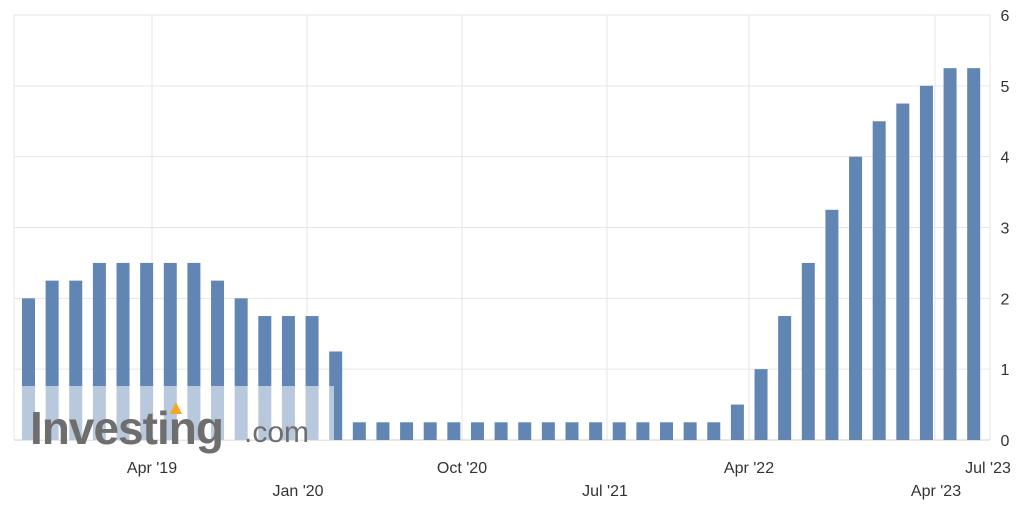 This screenshot has width=1030, height=518. I want to click on y-tick-label: 4, so click(1005, 158).